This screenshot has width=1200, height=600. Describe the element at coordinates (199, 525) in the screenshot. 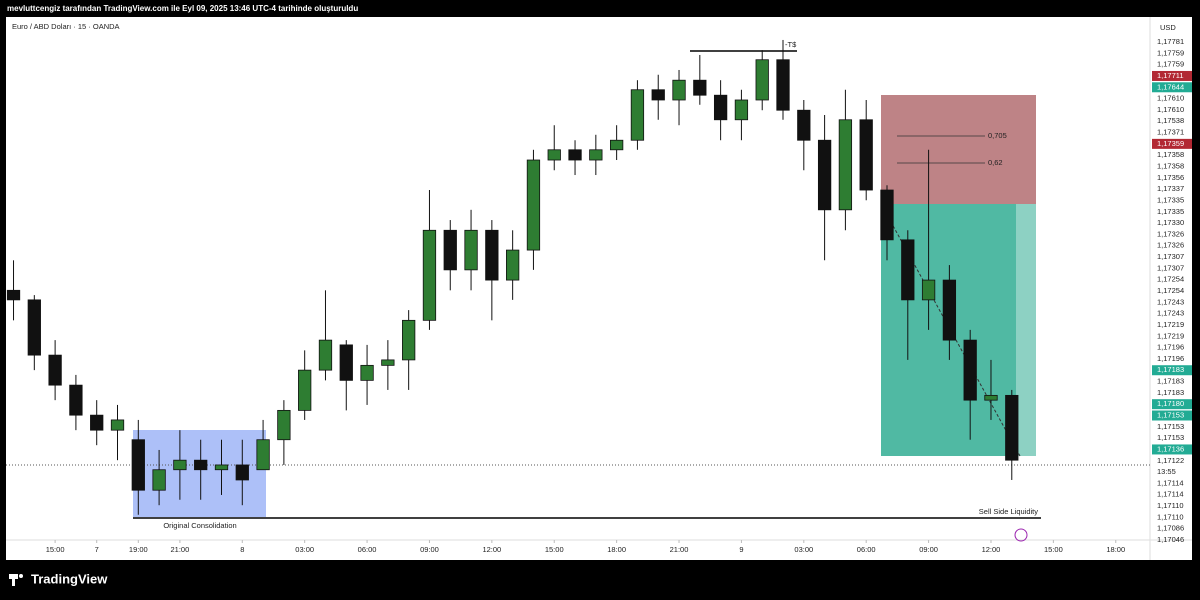

I see `consolidation-label: Original Consolidation` at that location.